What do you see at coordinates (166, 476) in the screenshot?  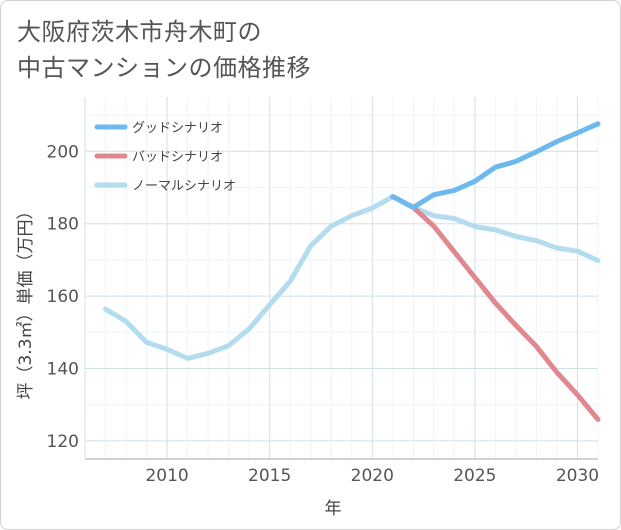 I see `x-tick-label: 2010` at bounding box center [166, 476].